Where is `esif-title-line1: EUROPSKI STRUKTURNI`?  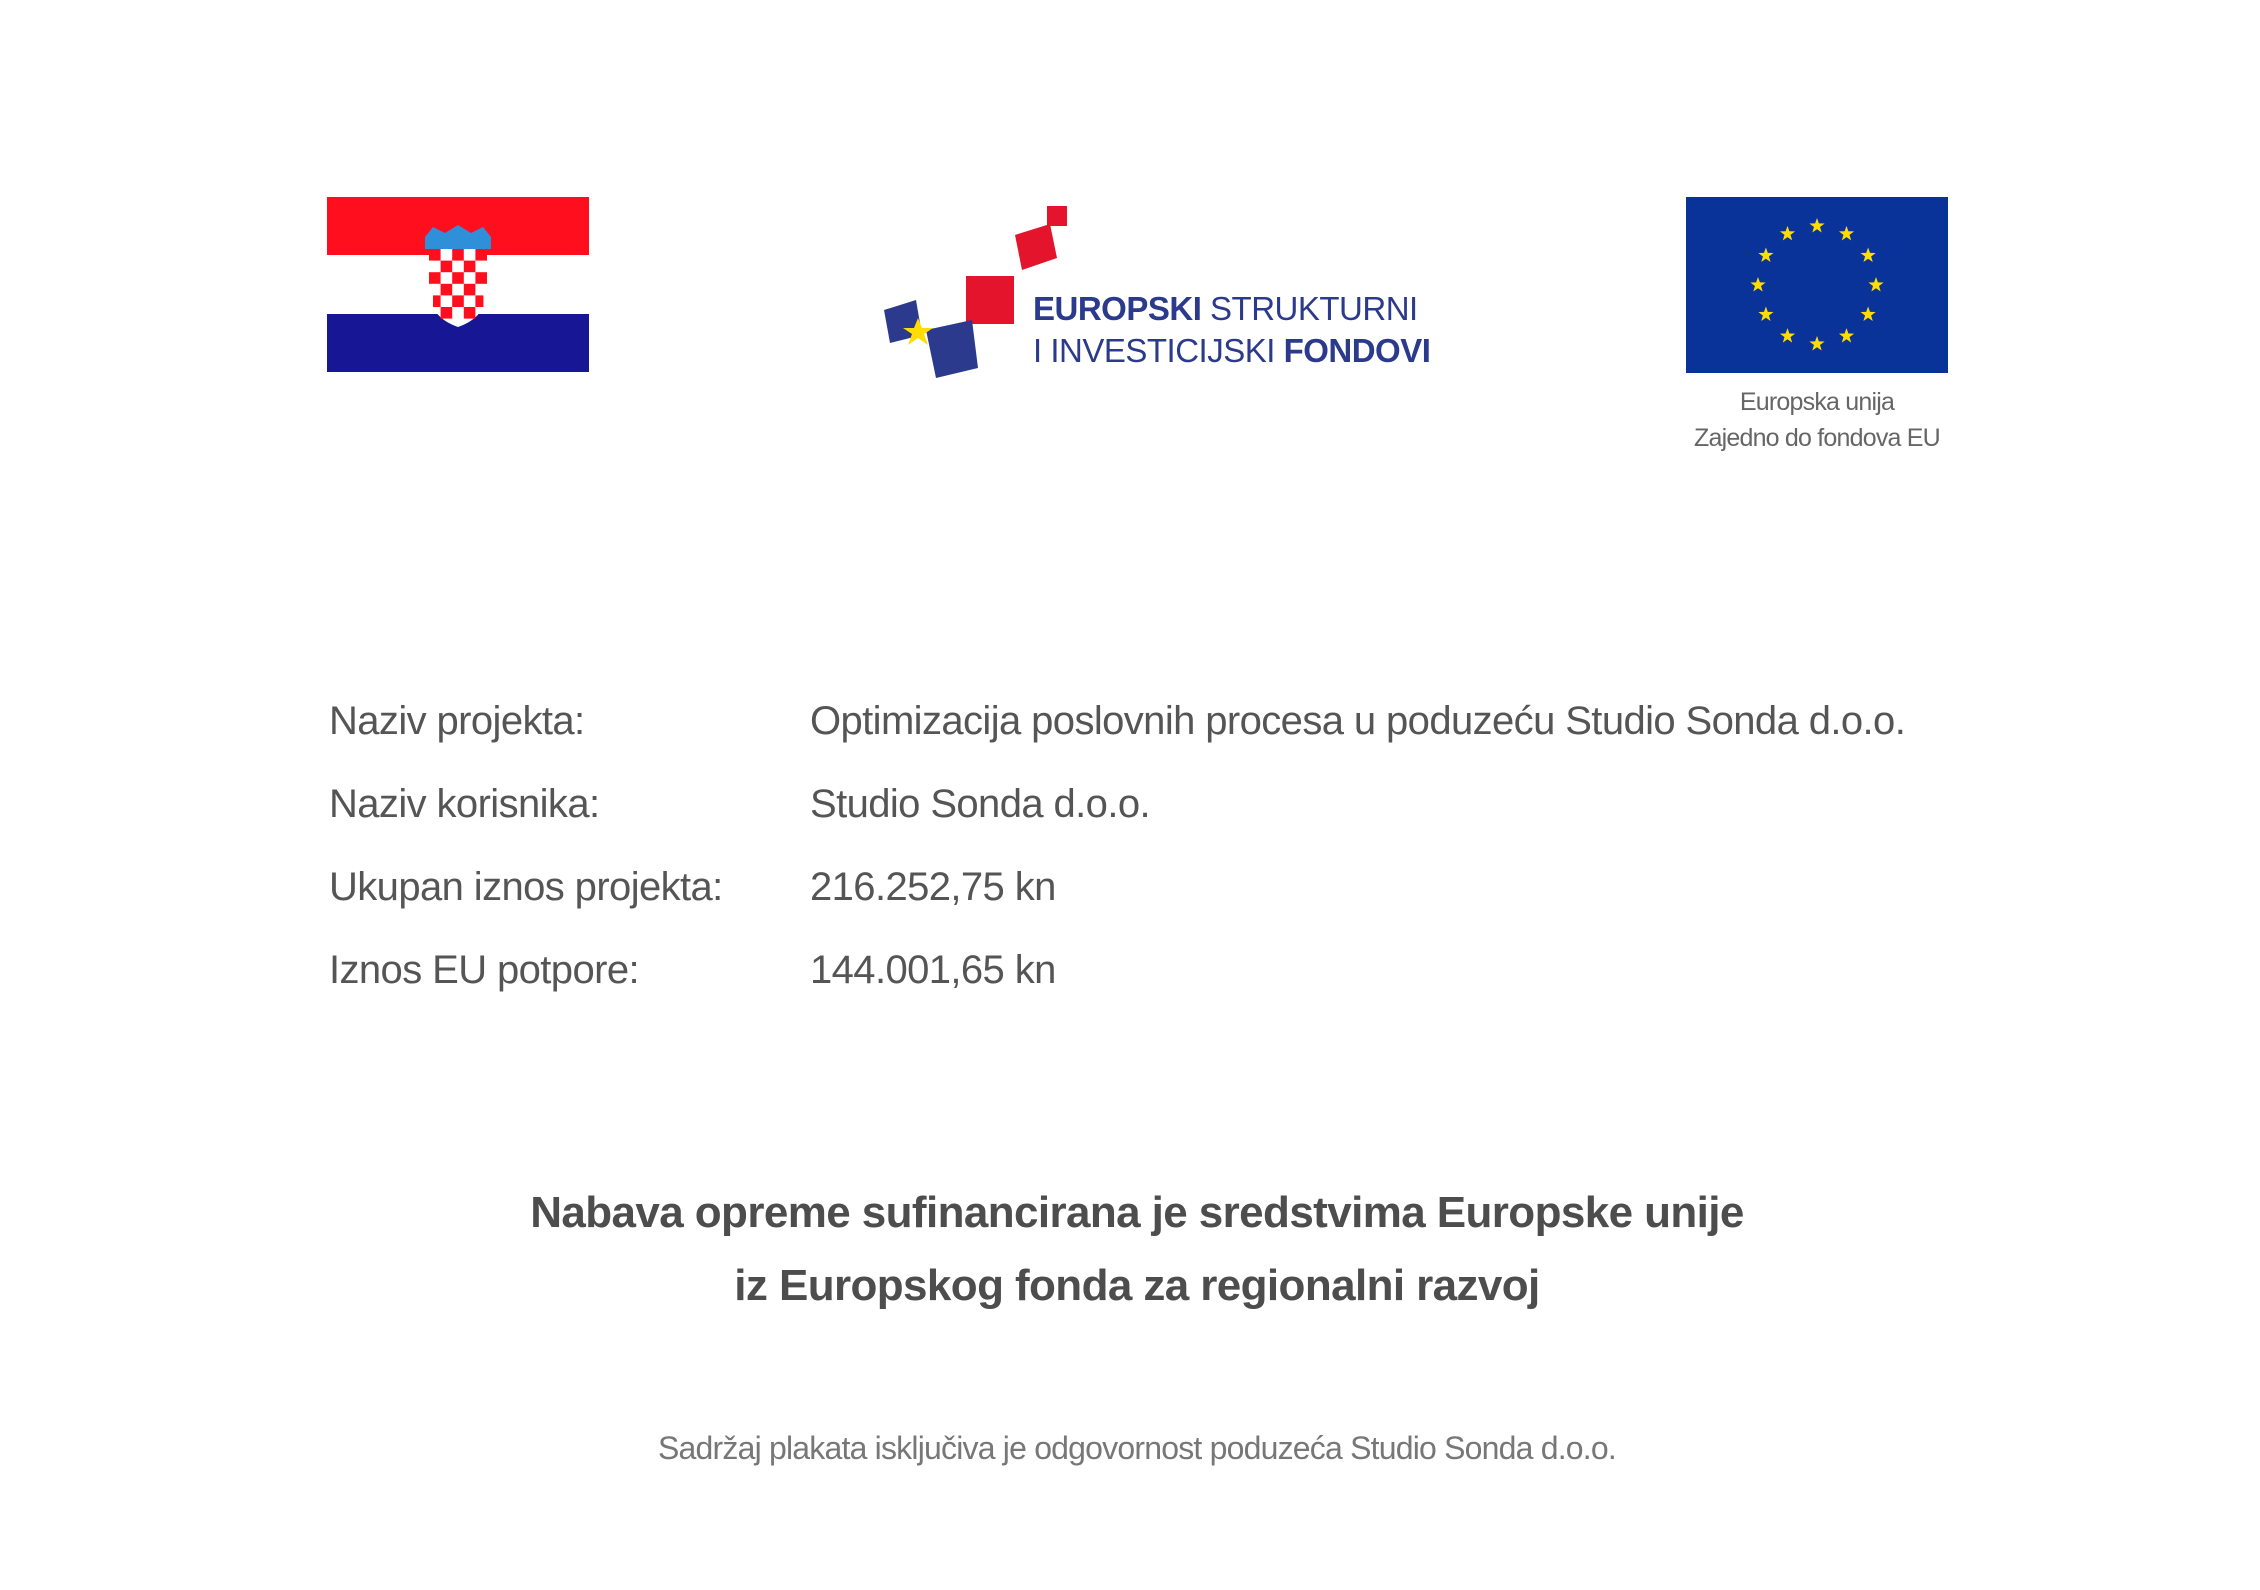
esif-title-line1: EUROPSKI STRUKTURNI is located at coordinates (1225, 309).